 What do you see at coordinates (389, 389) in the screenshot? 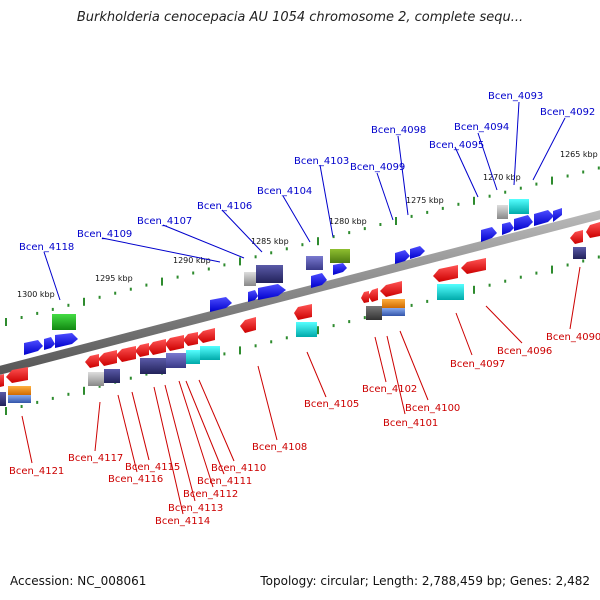
I see `gene-label: Bcen_4102` at bounding box center [389, 389].